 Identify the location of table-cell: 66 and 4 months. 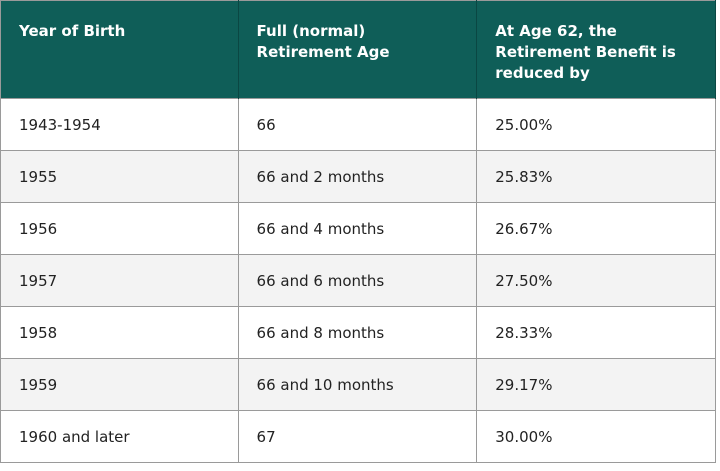
(358, 228).